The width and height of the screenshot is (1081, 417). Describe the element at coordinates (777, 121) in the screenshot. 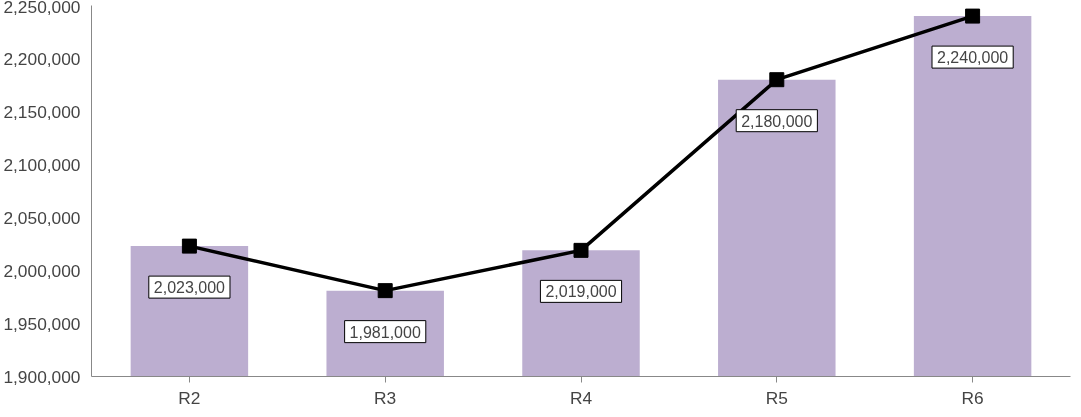

I see `data-label: 2,180,000` at that location.